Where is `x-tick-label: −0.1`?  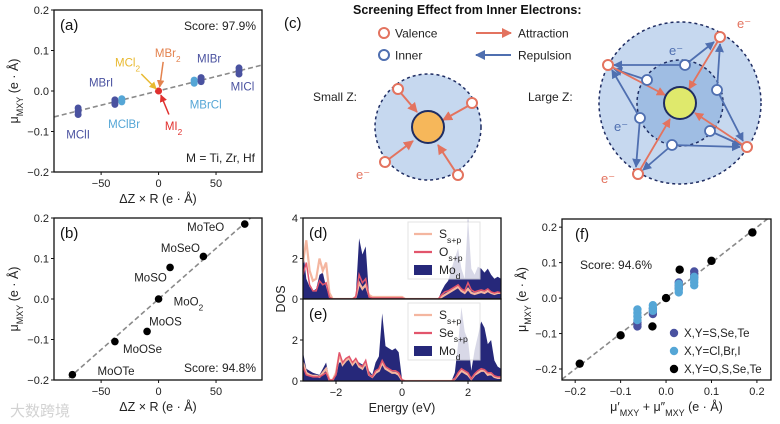 x-tick-label: −0.1 is located at coordinates (621, 392).